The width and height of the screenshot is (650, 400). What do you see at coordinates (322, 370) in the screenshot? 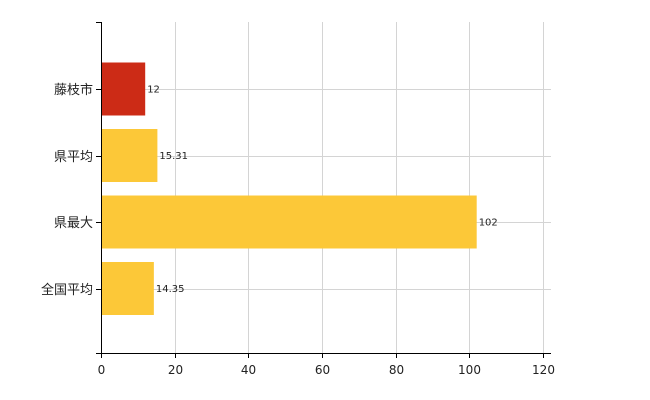
I see `x-tick-label: 60` at bounding box center [322, 370].